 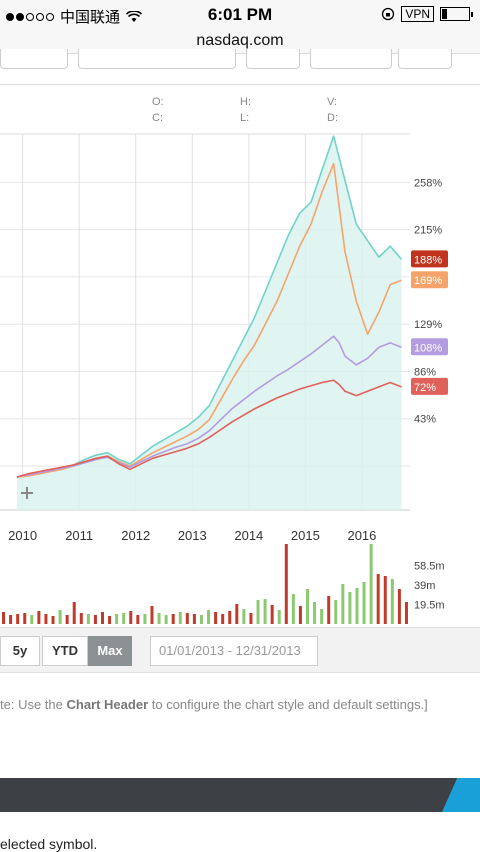 I want to click on chart-header-link: Chart Header, so click(x=107, y=704).